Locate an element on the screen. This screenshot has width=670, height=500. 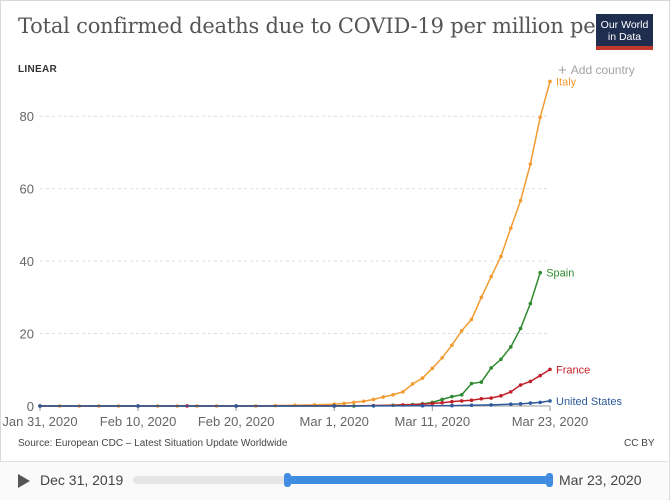
add-country-label: Add country is located at coordinates (602, 70).